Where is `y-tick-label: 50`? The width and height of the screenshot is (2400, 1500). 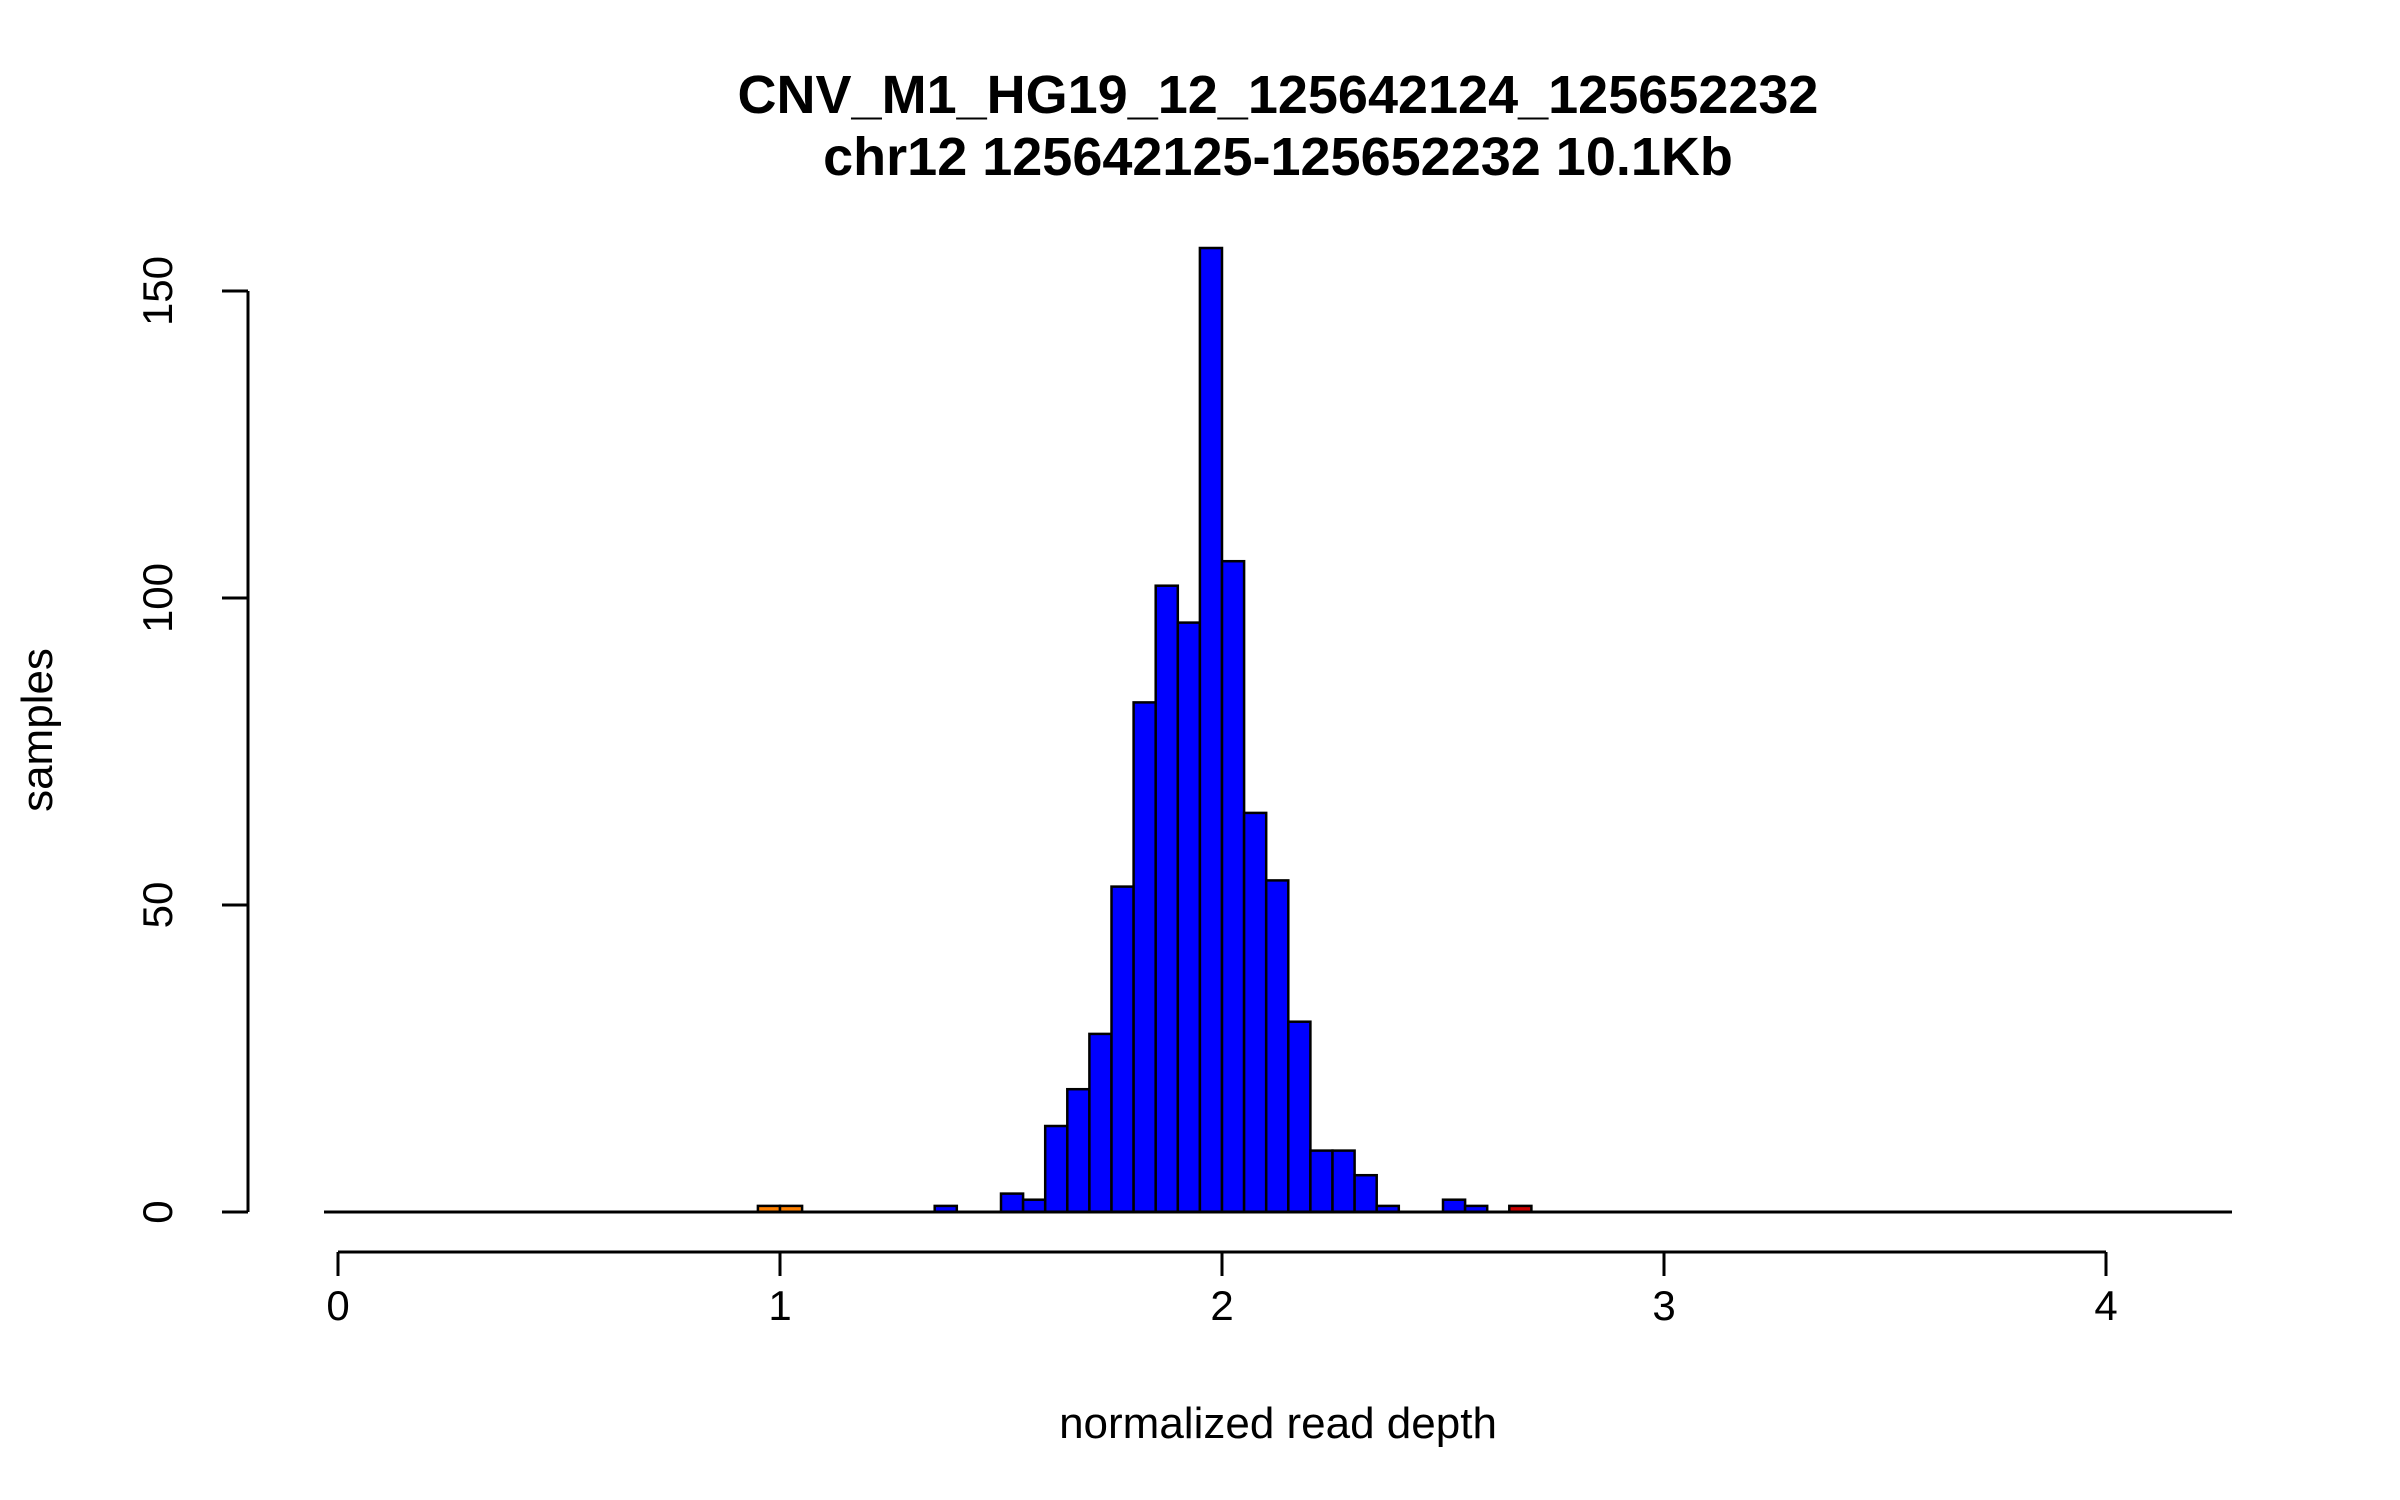 y-tick-label: 50 is located at coordinates (157, 905).